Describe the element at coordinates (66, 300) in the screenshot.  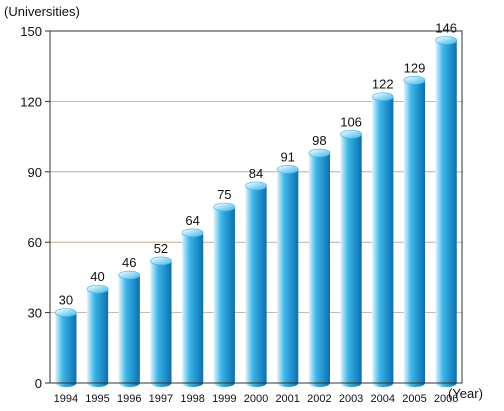
I see `bar-value-label: 30` at that location.